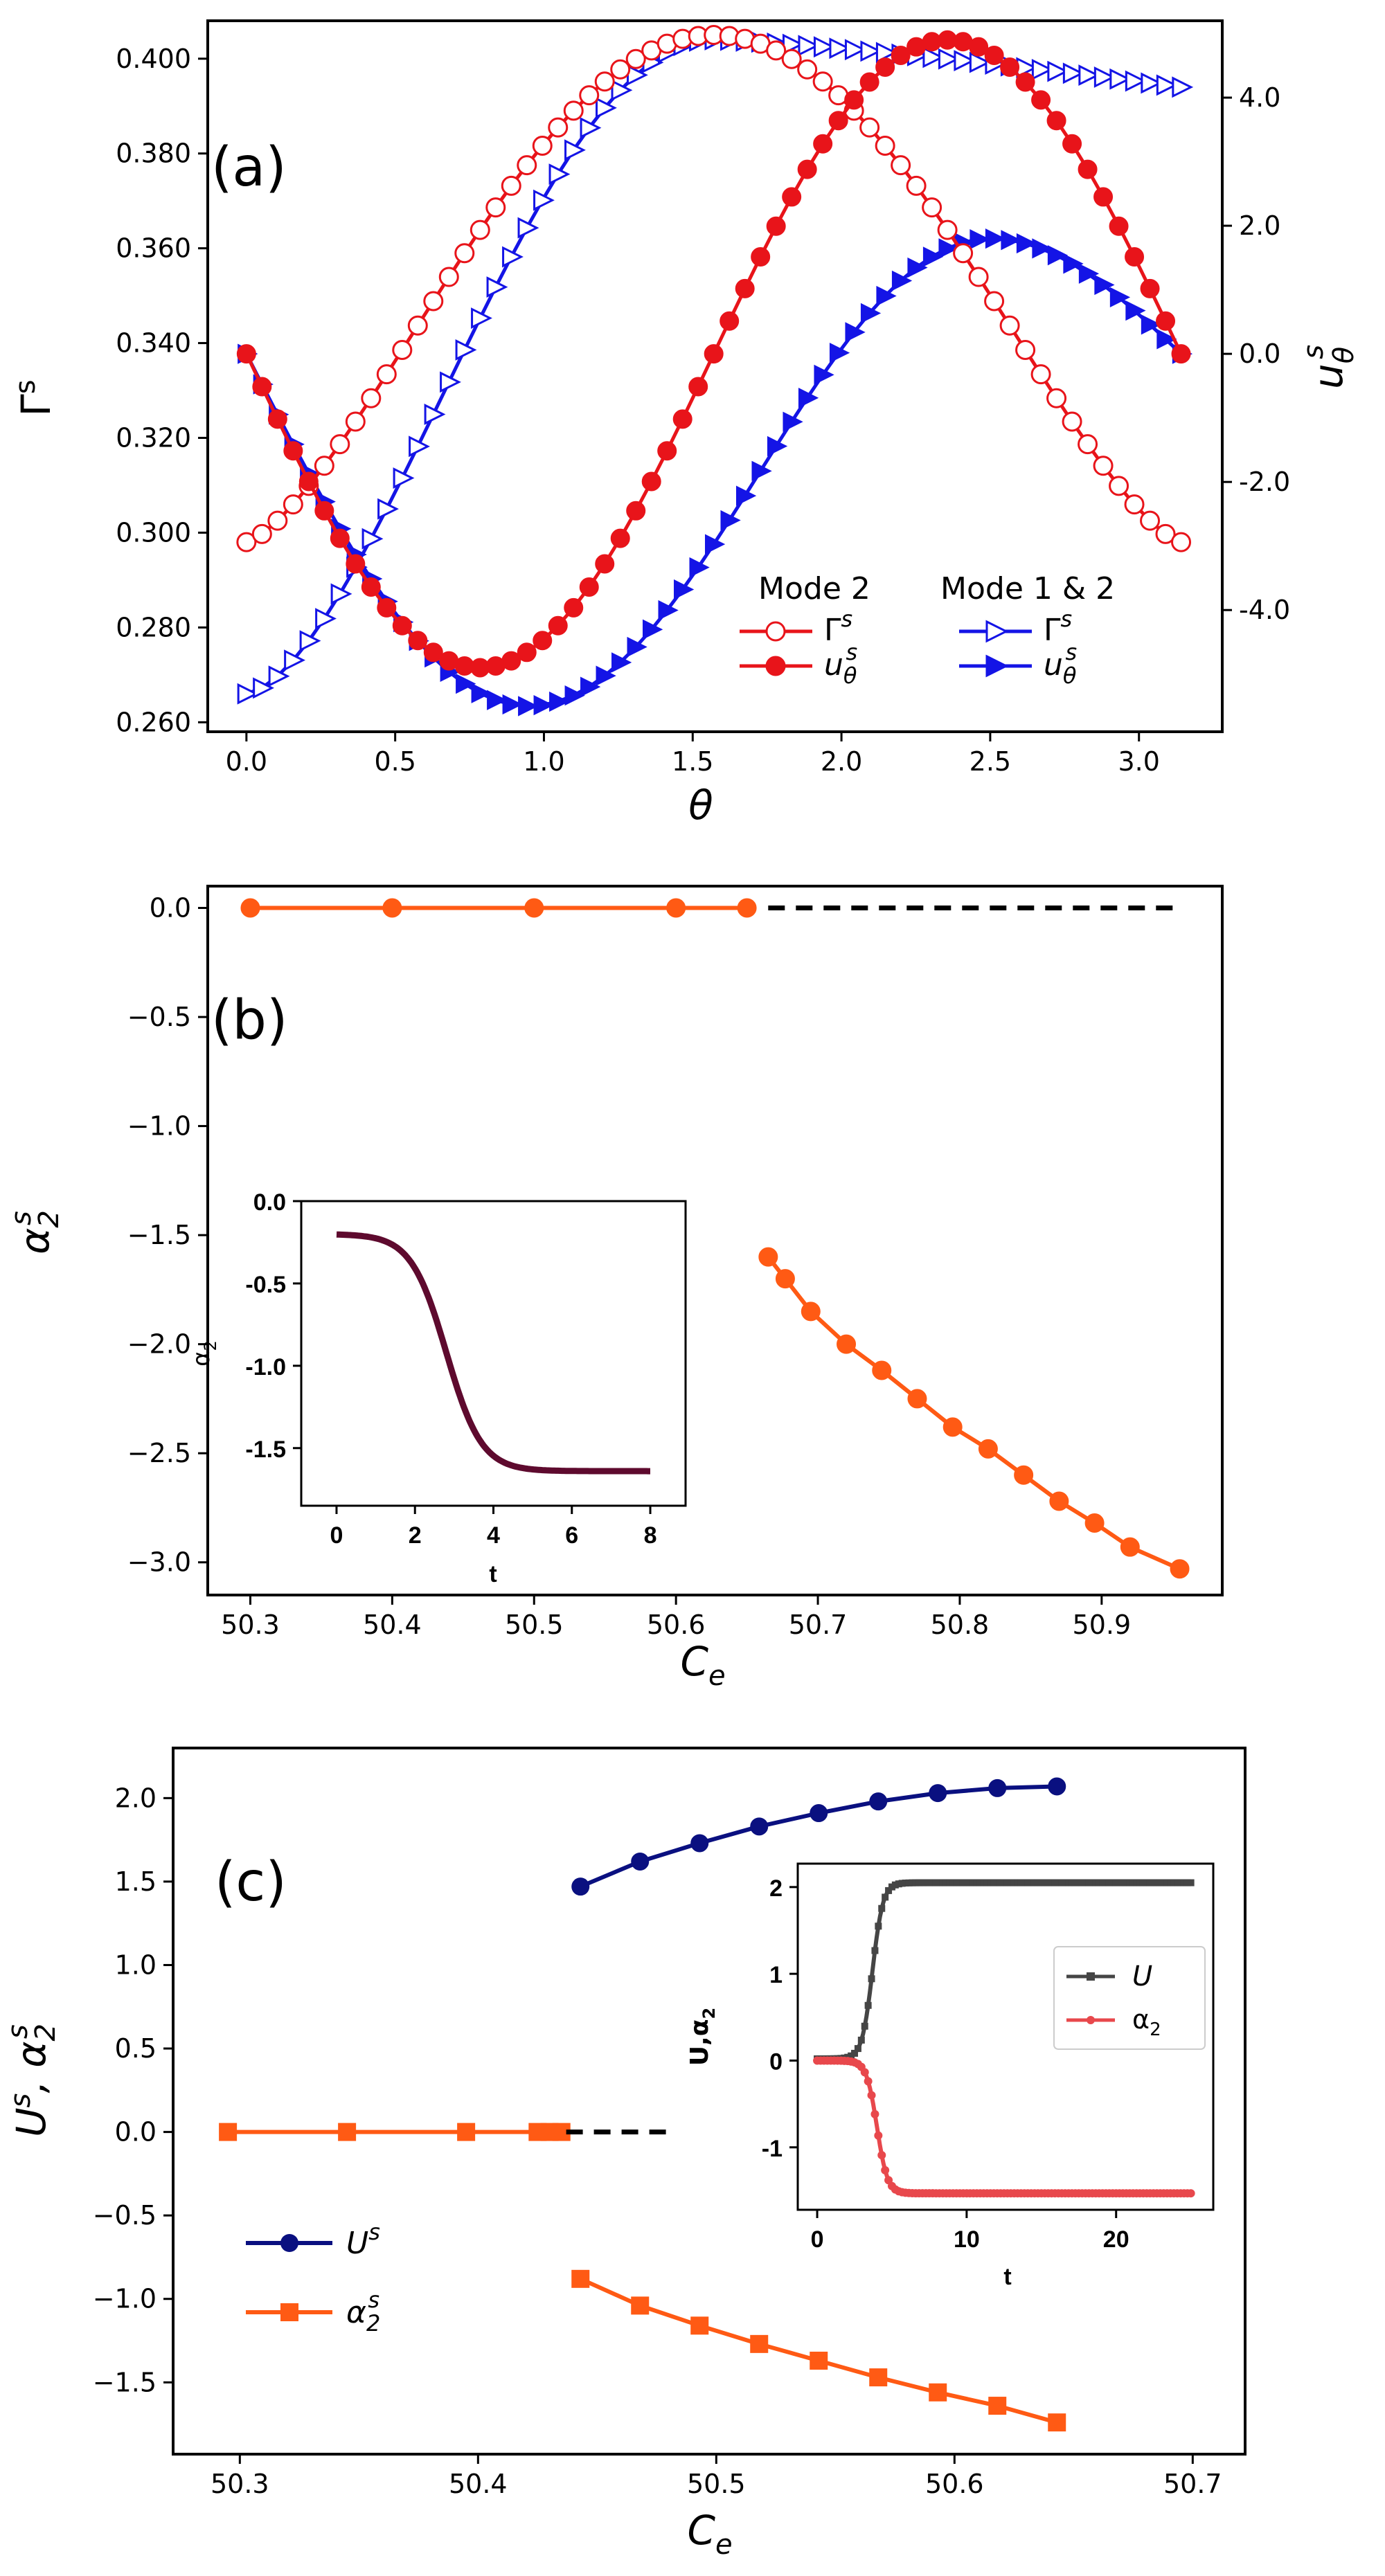  Describe the element at coordinates (159, 1453) in the screenshot. I see `panel-b-y-tick-label: −2.5` at that location.